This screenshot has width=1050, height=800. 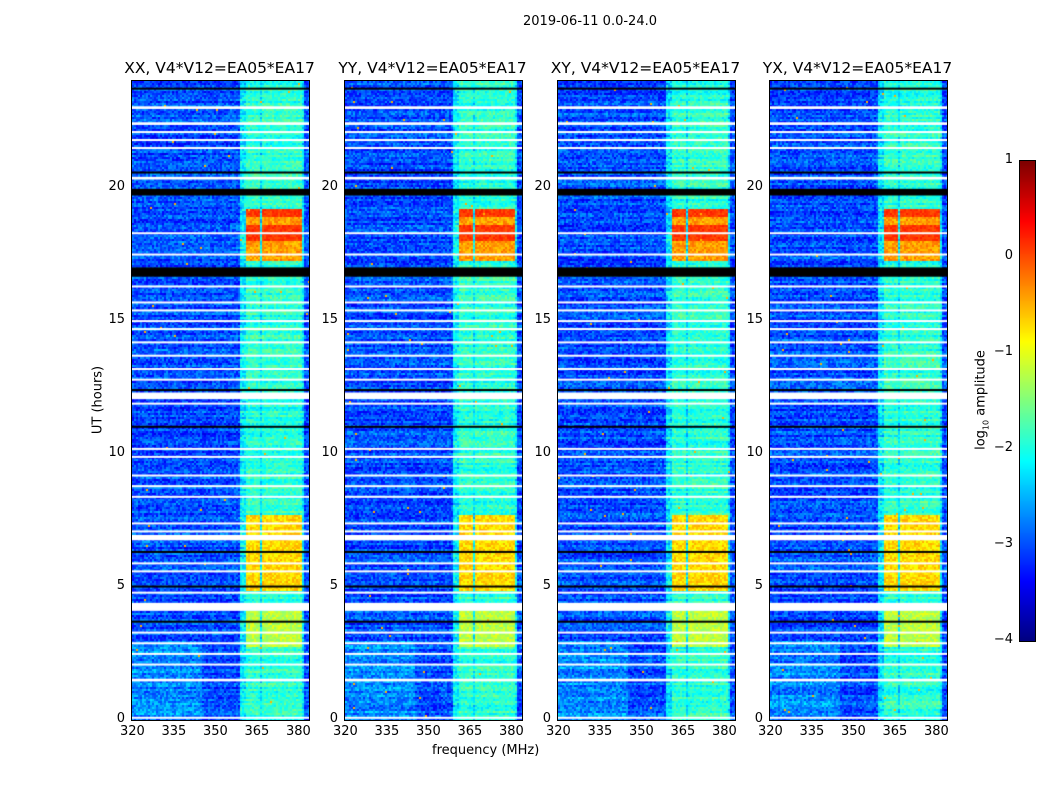 What do you see at coordinates (857, 68) in the screenshot?
I see `panel-title: YX, V4*V12=EA05*EA17` at bounding box center [857, 68].